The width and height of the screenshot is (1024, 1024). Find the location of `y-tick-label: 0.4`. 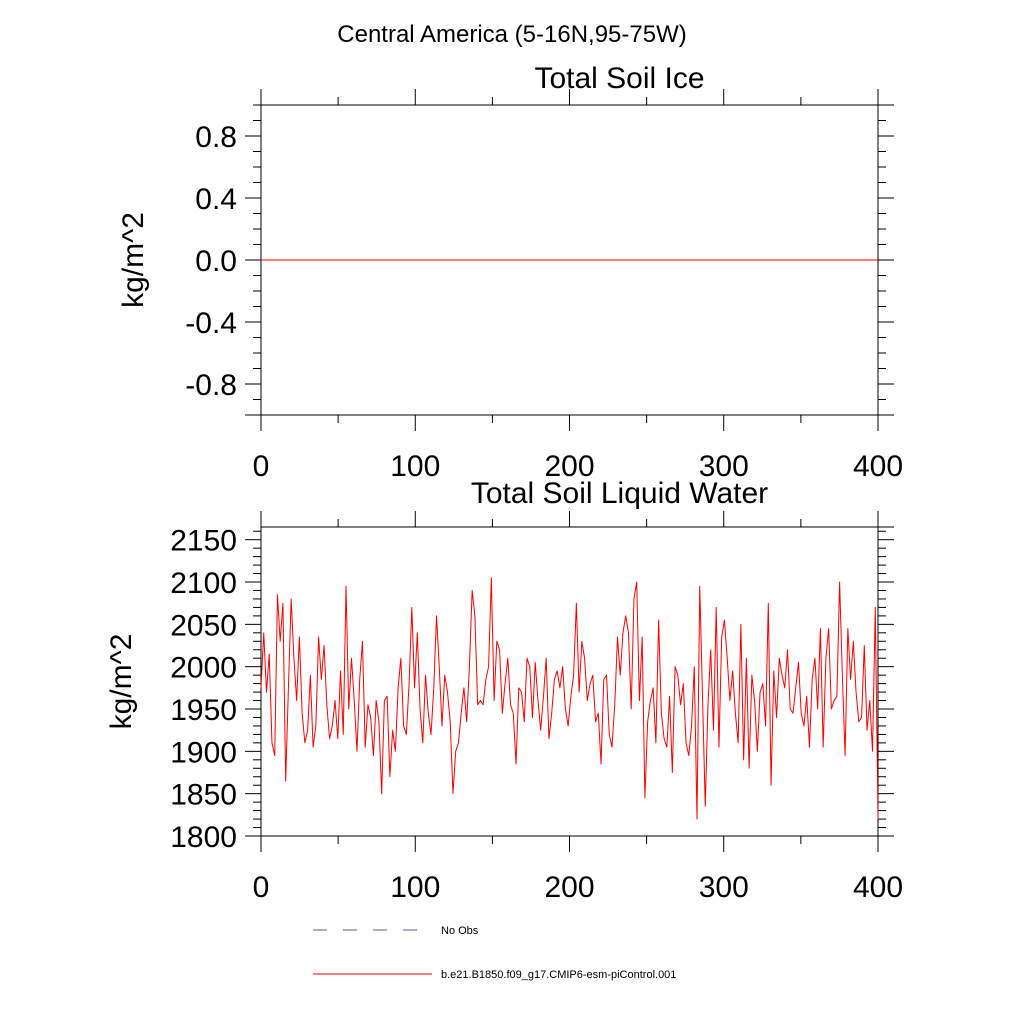

y-tick-label: 0.4 is located at coordinates (216, 199).